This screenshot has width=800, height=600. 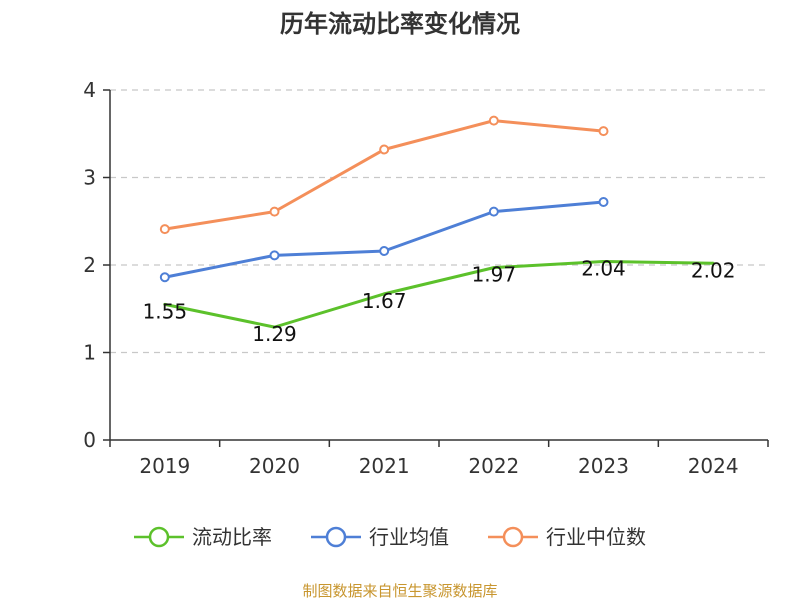 What do you see at coordinates (274, 466) in the screenshot?
I see `x-tick-label: 2020` at bounding box center [274, 466].